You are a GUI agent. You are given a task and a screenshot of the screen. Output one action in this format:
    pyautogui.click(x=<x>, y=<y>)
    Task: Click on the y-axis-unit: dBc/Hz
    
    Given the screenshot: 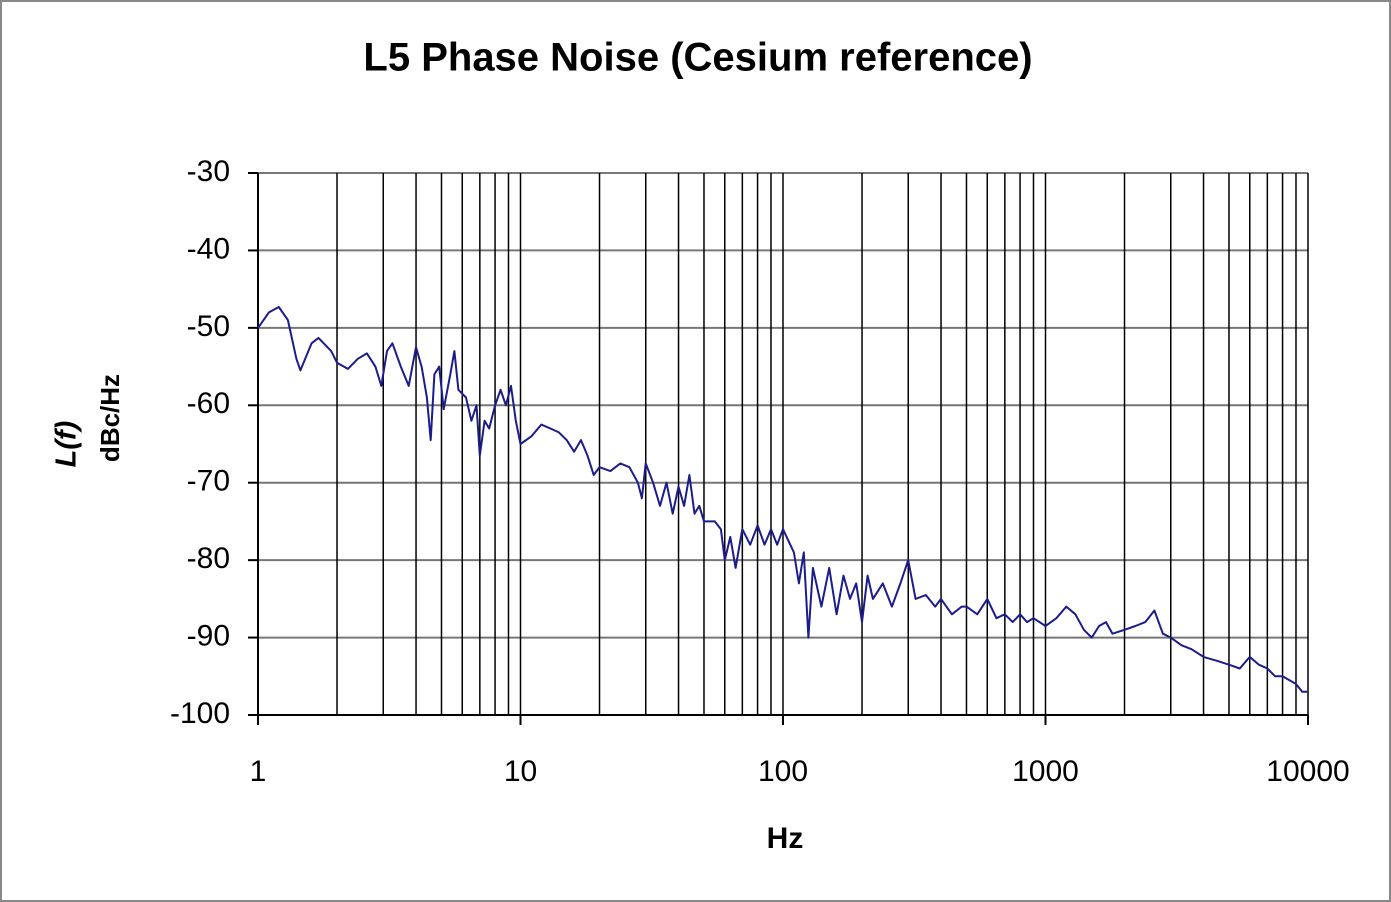 What is the action you would take?
    pyautogui.click(x=110, y=418)
    